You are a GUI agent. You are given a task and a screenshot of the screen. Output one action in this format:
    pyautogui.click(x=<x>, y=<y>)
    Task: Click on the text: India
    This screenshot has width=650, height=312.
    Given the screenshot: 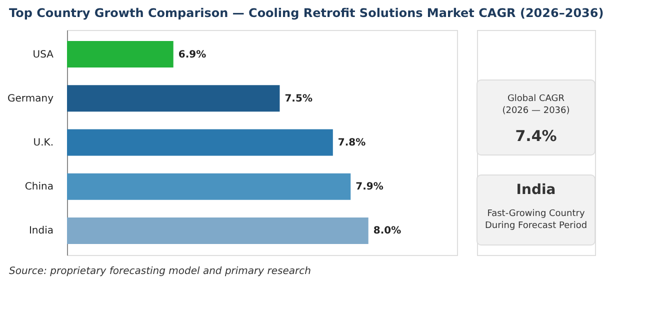 What is the action you would take?
    pyautogui.click(x=536, y=190)
    